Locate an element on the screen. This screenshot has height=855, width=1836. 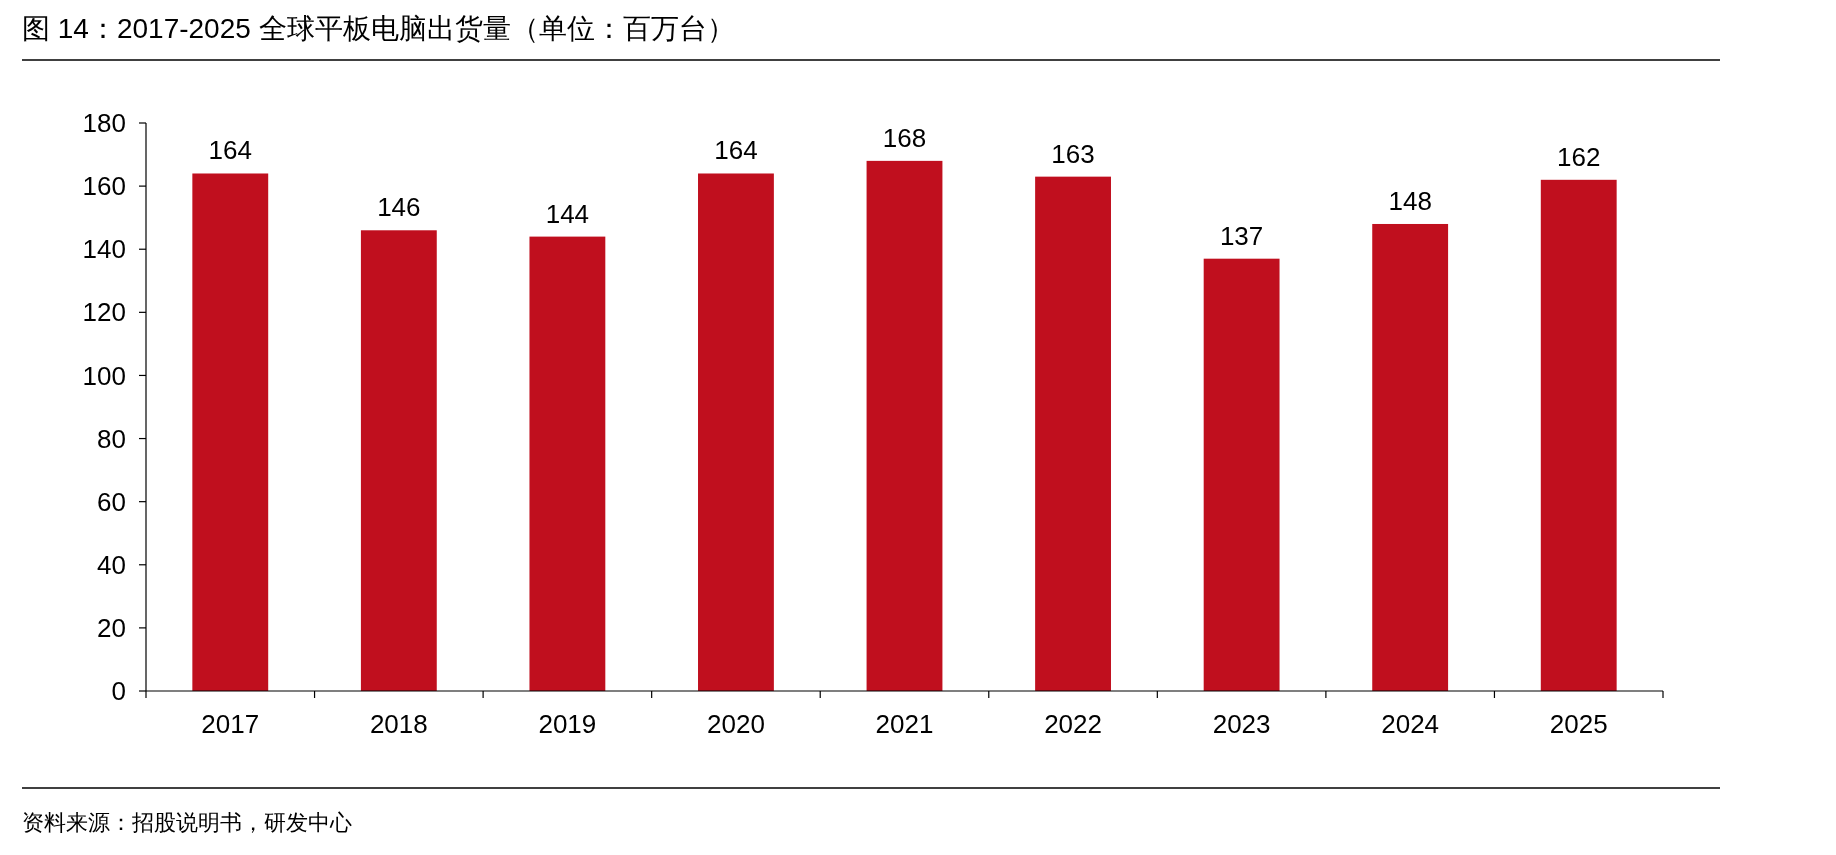
data-label: 168 is located at coordinates (904, 137).